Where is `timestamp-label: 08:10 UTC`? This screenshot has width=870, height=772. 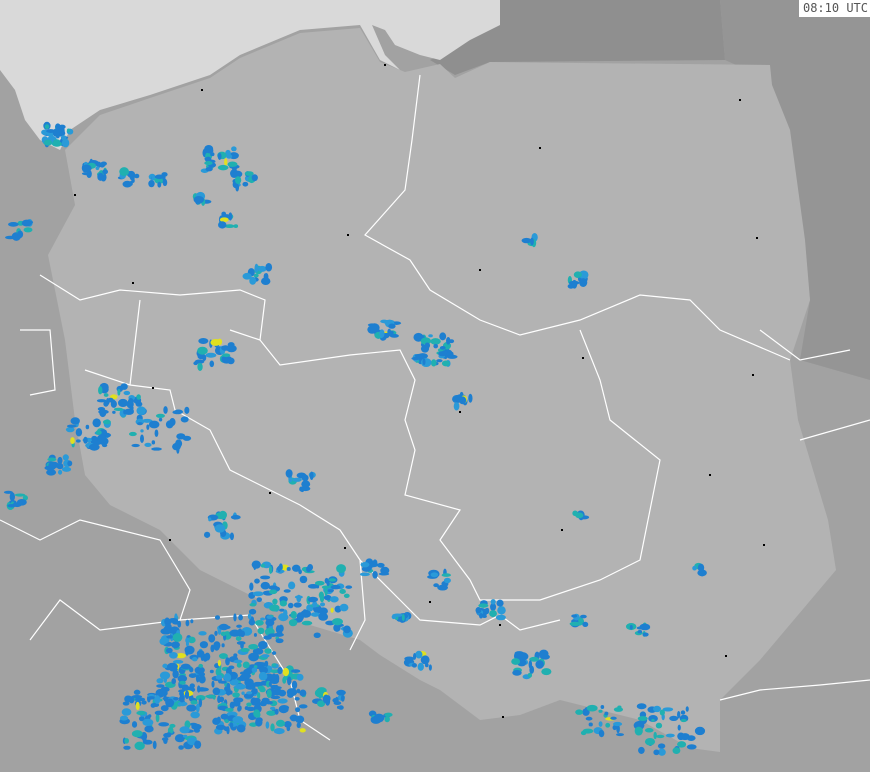 timestamp-label: 08:10 UTC is located at coordinates (834, 8).